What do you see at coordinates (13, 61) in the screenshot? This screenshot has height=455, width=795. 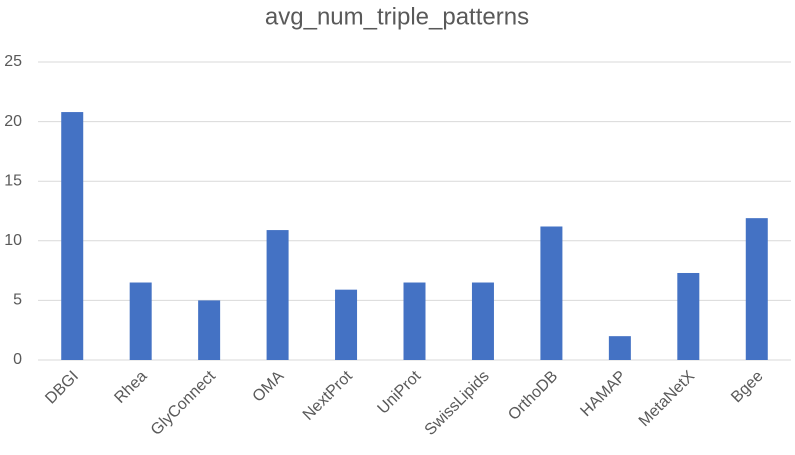 I see `y-tick-label: 25` at bounding box center [13, 61].